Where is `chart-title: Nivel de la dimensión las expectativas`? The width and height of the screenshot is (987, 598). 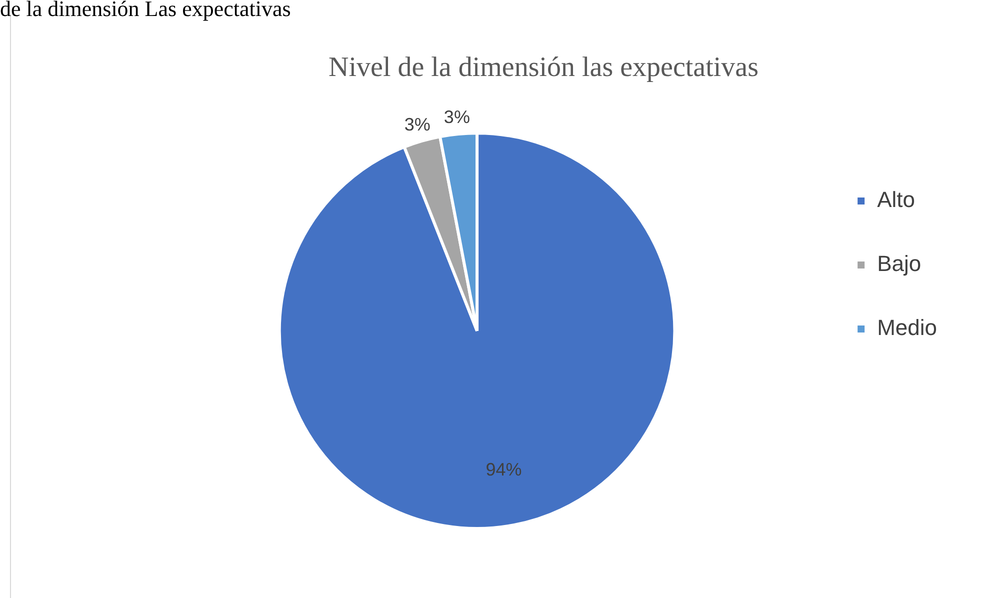 chart-title: Nivel de la dimensión las expectativas is located at coordinates (543, 68).